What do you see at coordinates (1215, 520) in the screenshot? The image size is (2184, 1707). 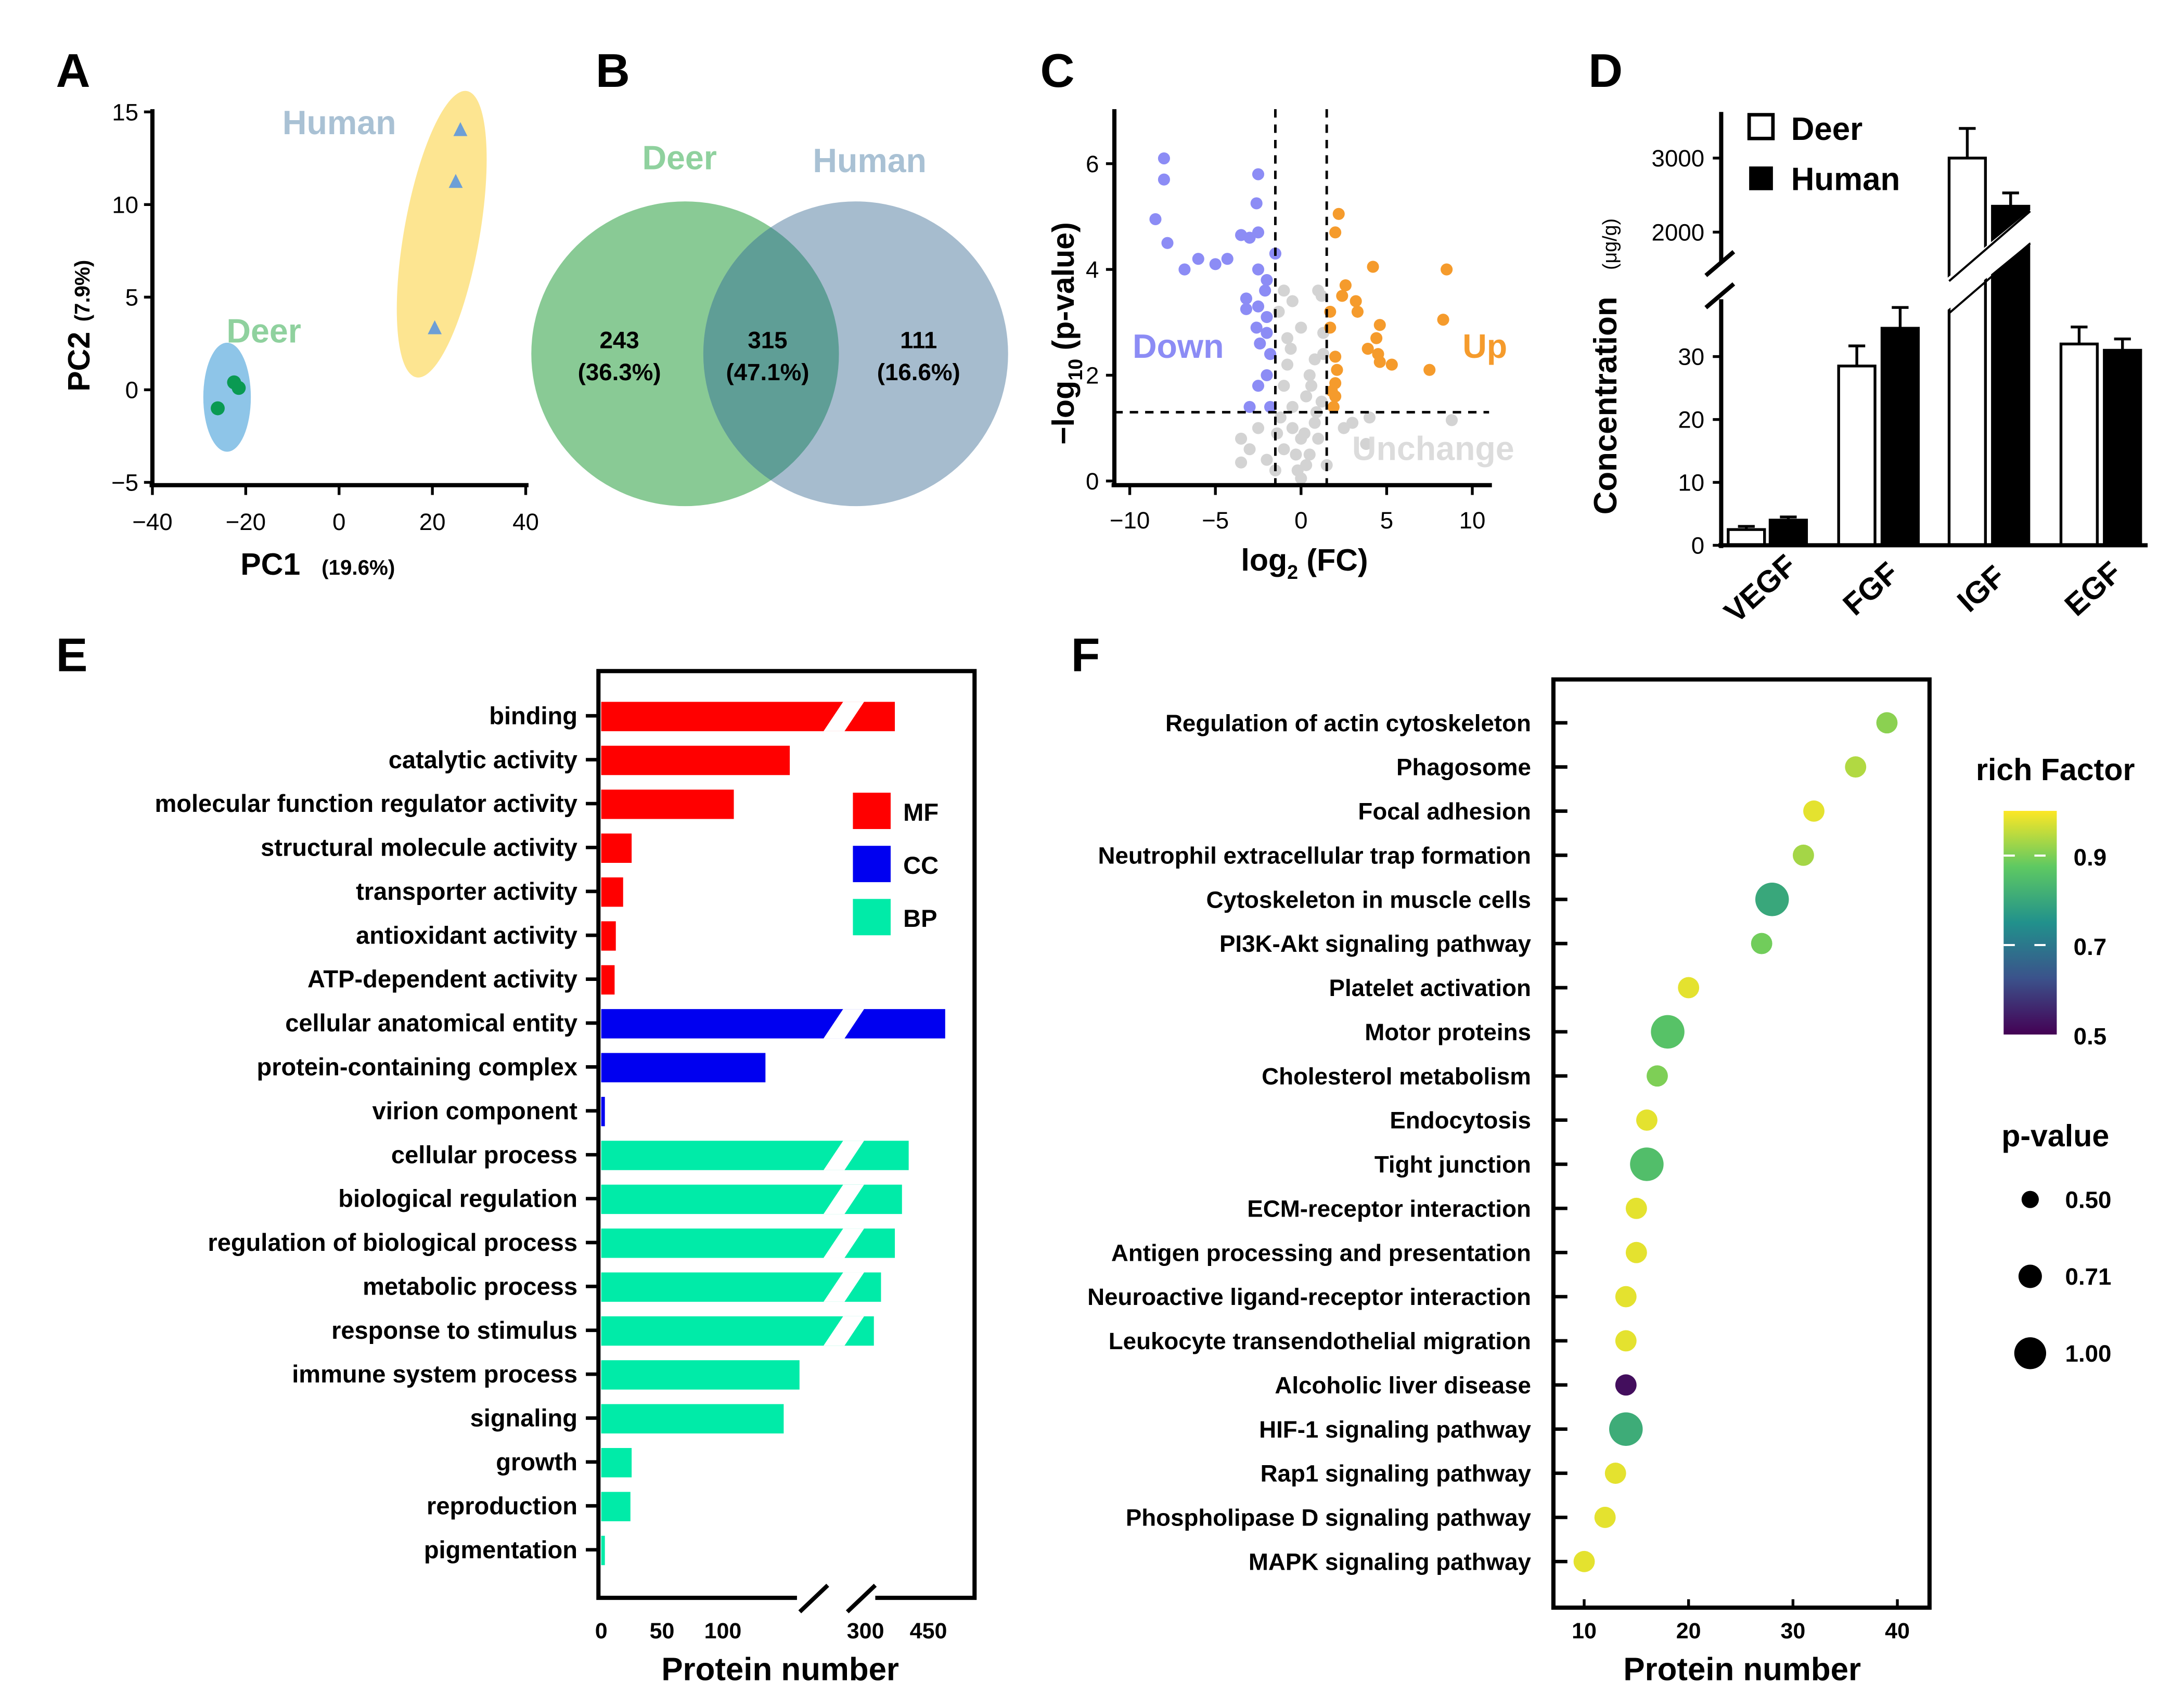 I see `x-tick-label: −5` at bounding box center [1215, 520].